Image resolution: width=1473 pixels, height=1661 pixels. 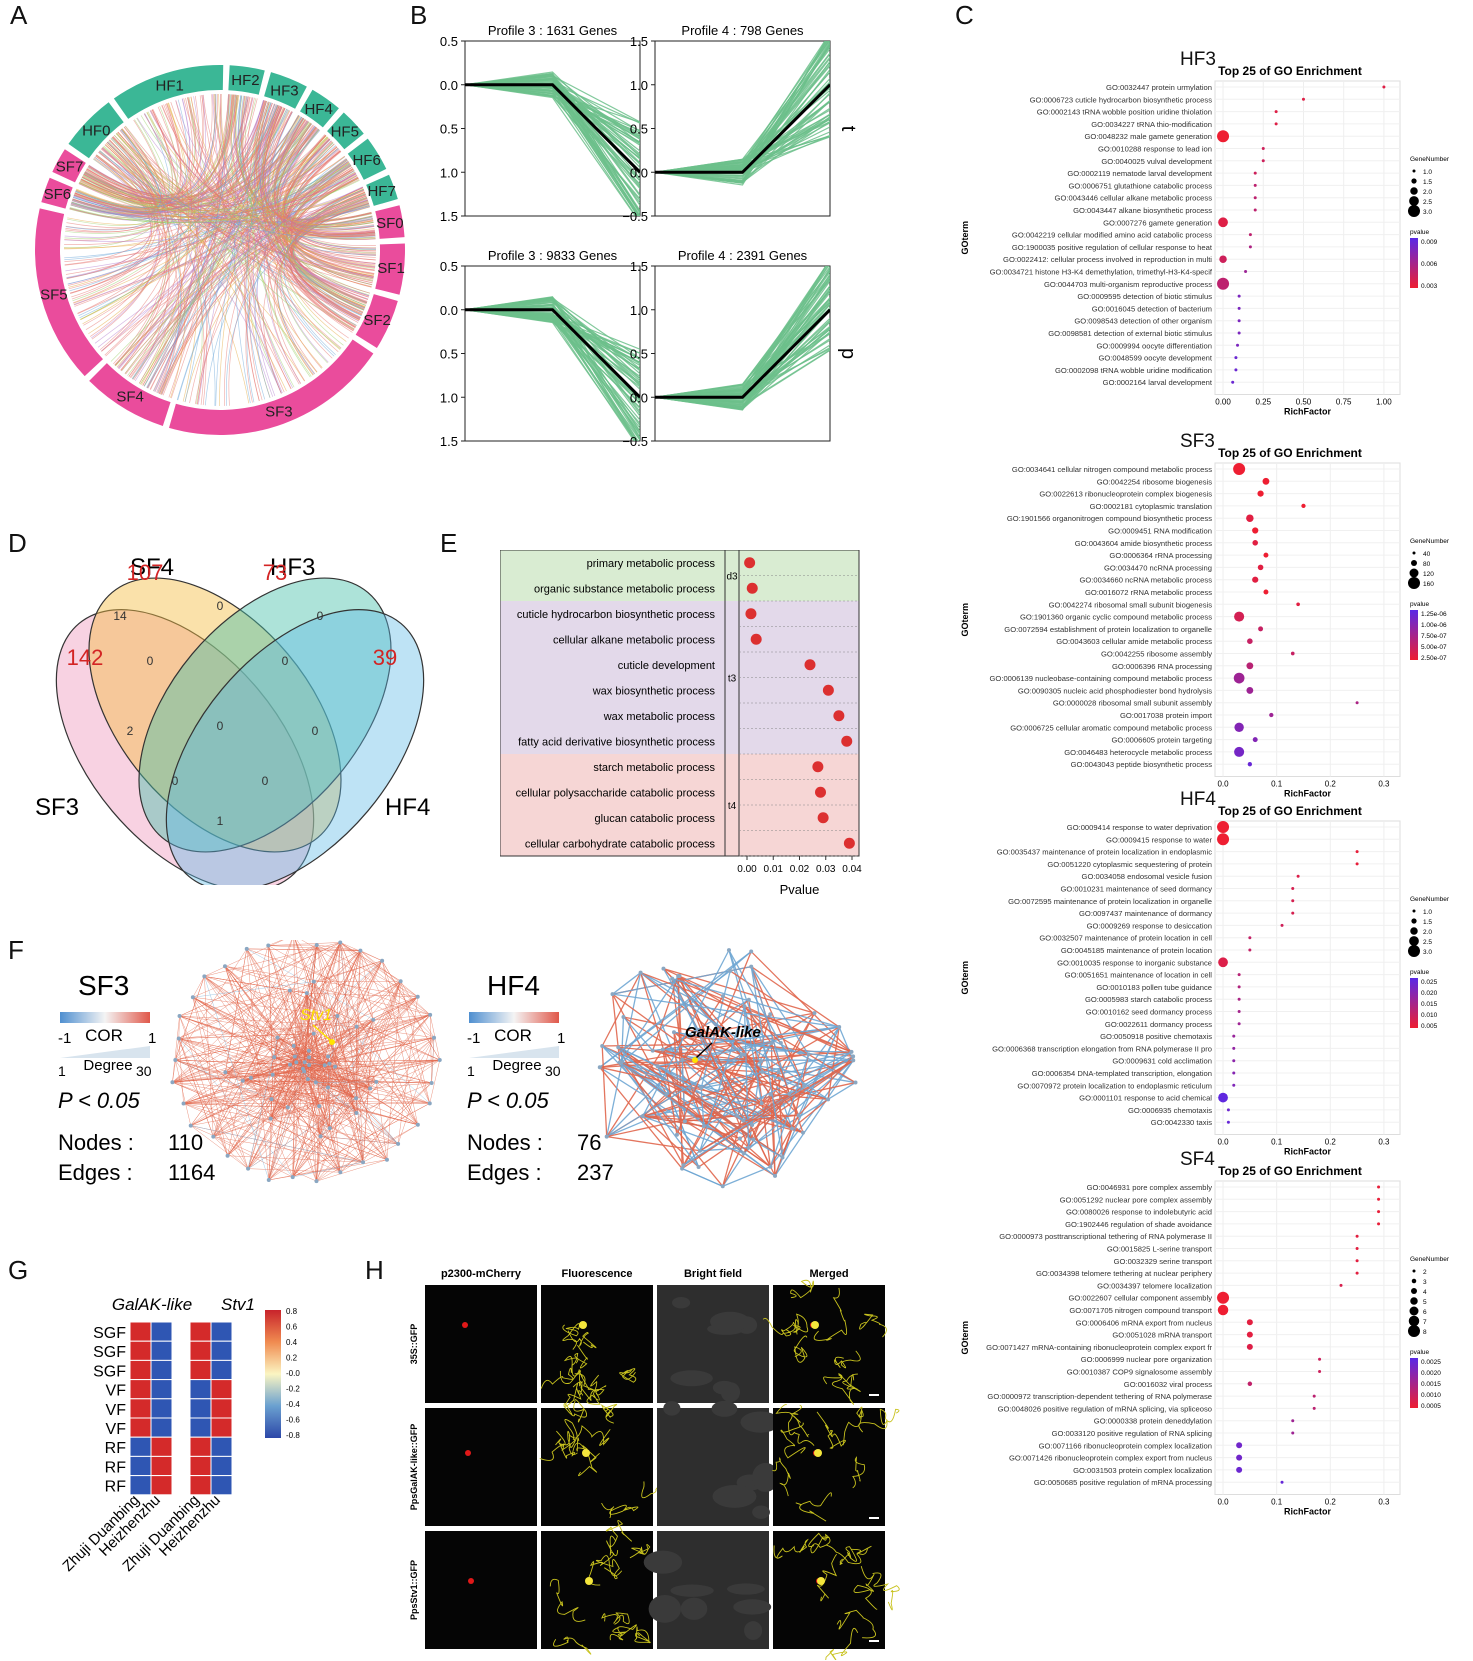 I want to click on profile-line, so click(x=552, y=134).